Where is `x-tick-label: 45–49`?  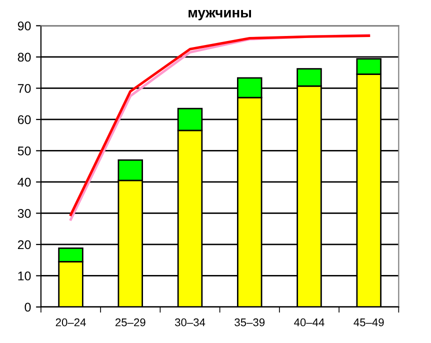 x-tick-label: 45–49 is located at coordinates (369, 322).